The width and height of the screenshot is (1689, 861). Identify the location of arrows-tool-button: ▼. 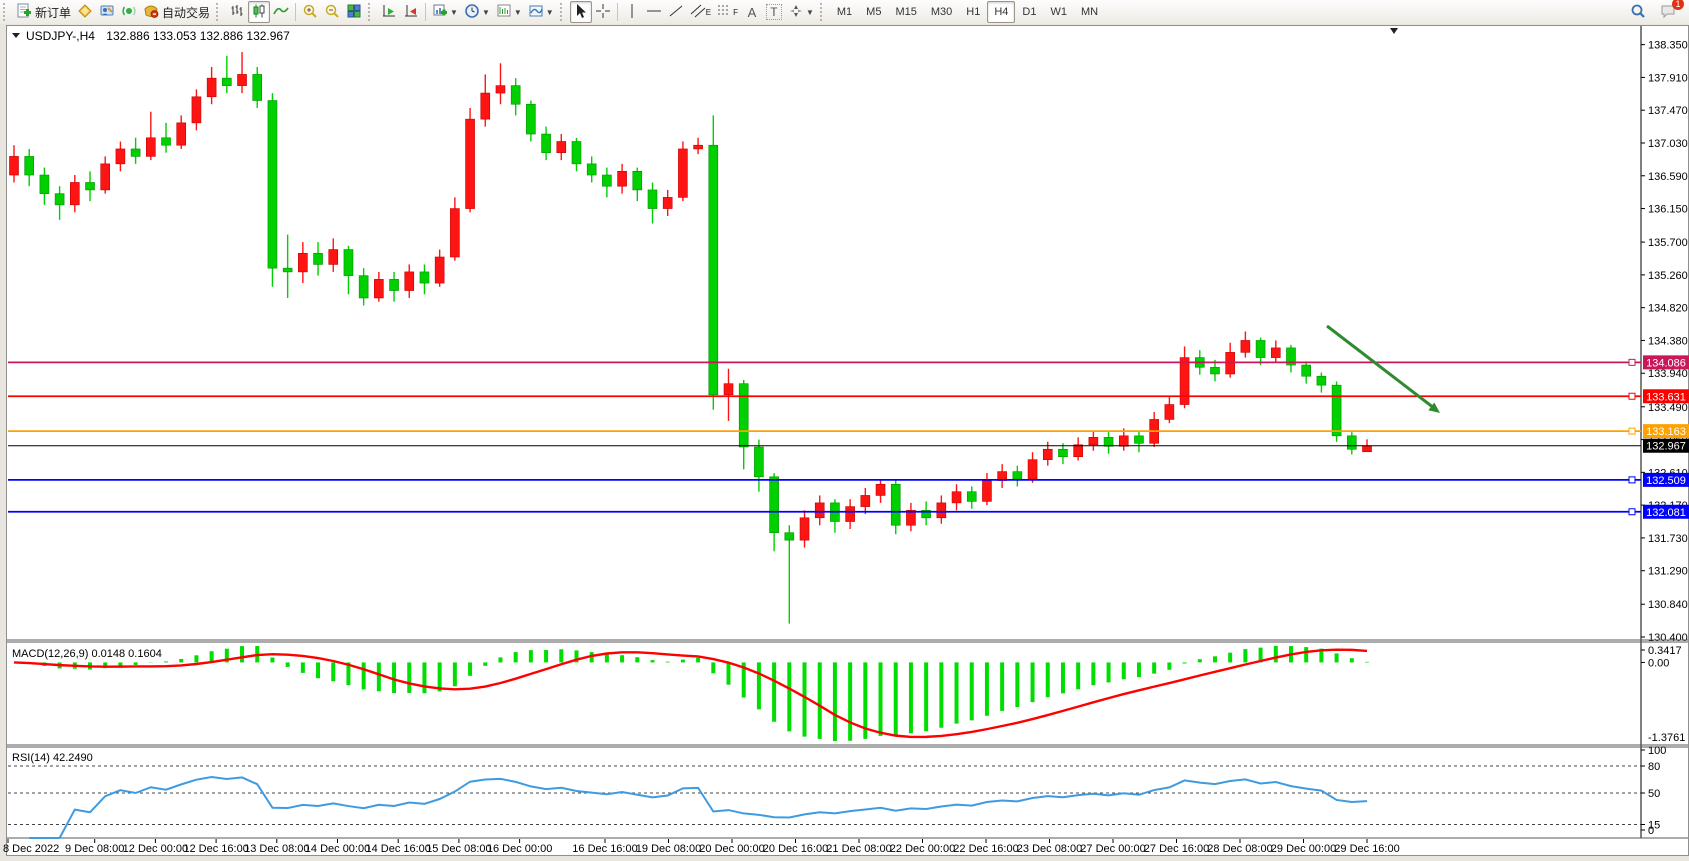
(801, 12).